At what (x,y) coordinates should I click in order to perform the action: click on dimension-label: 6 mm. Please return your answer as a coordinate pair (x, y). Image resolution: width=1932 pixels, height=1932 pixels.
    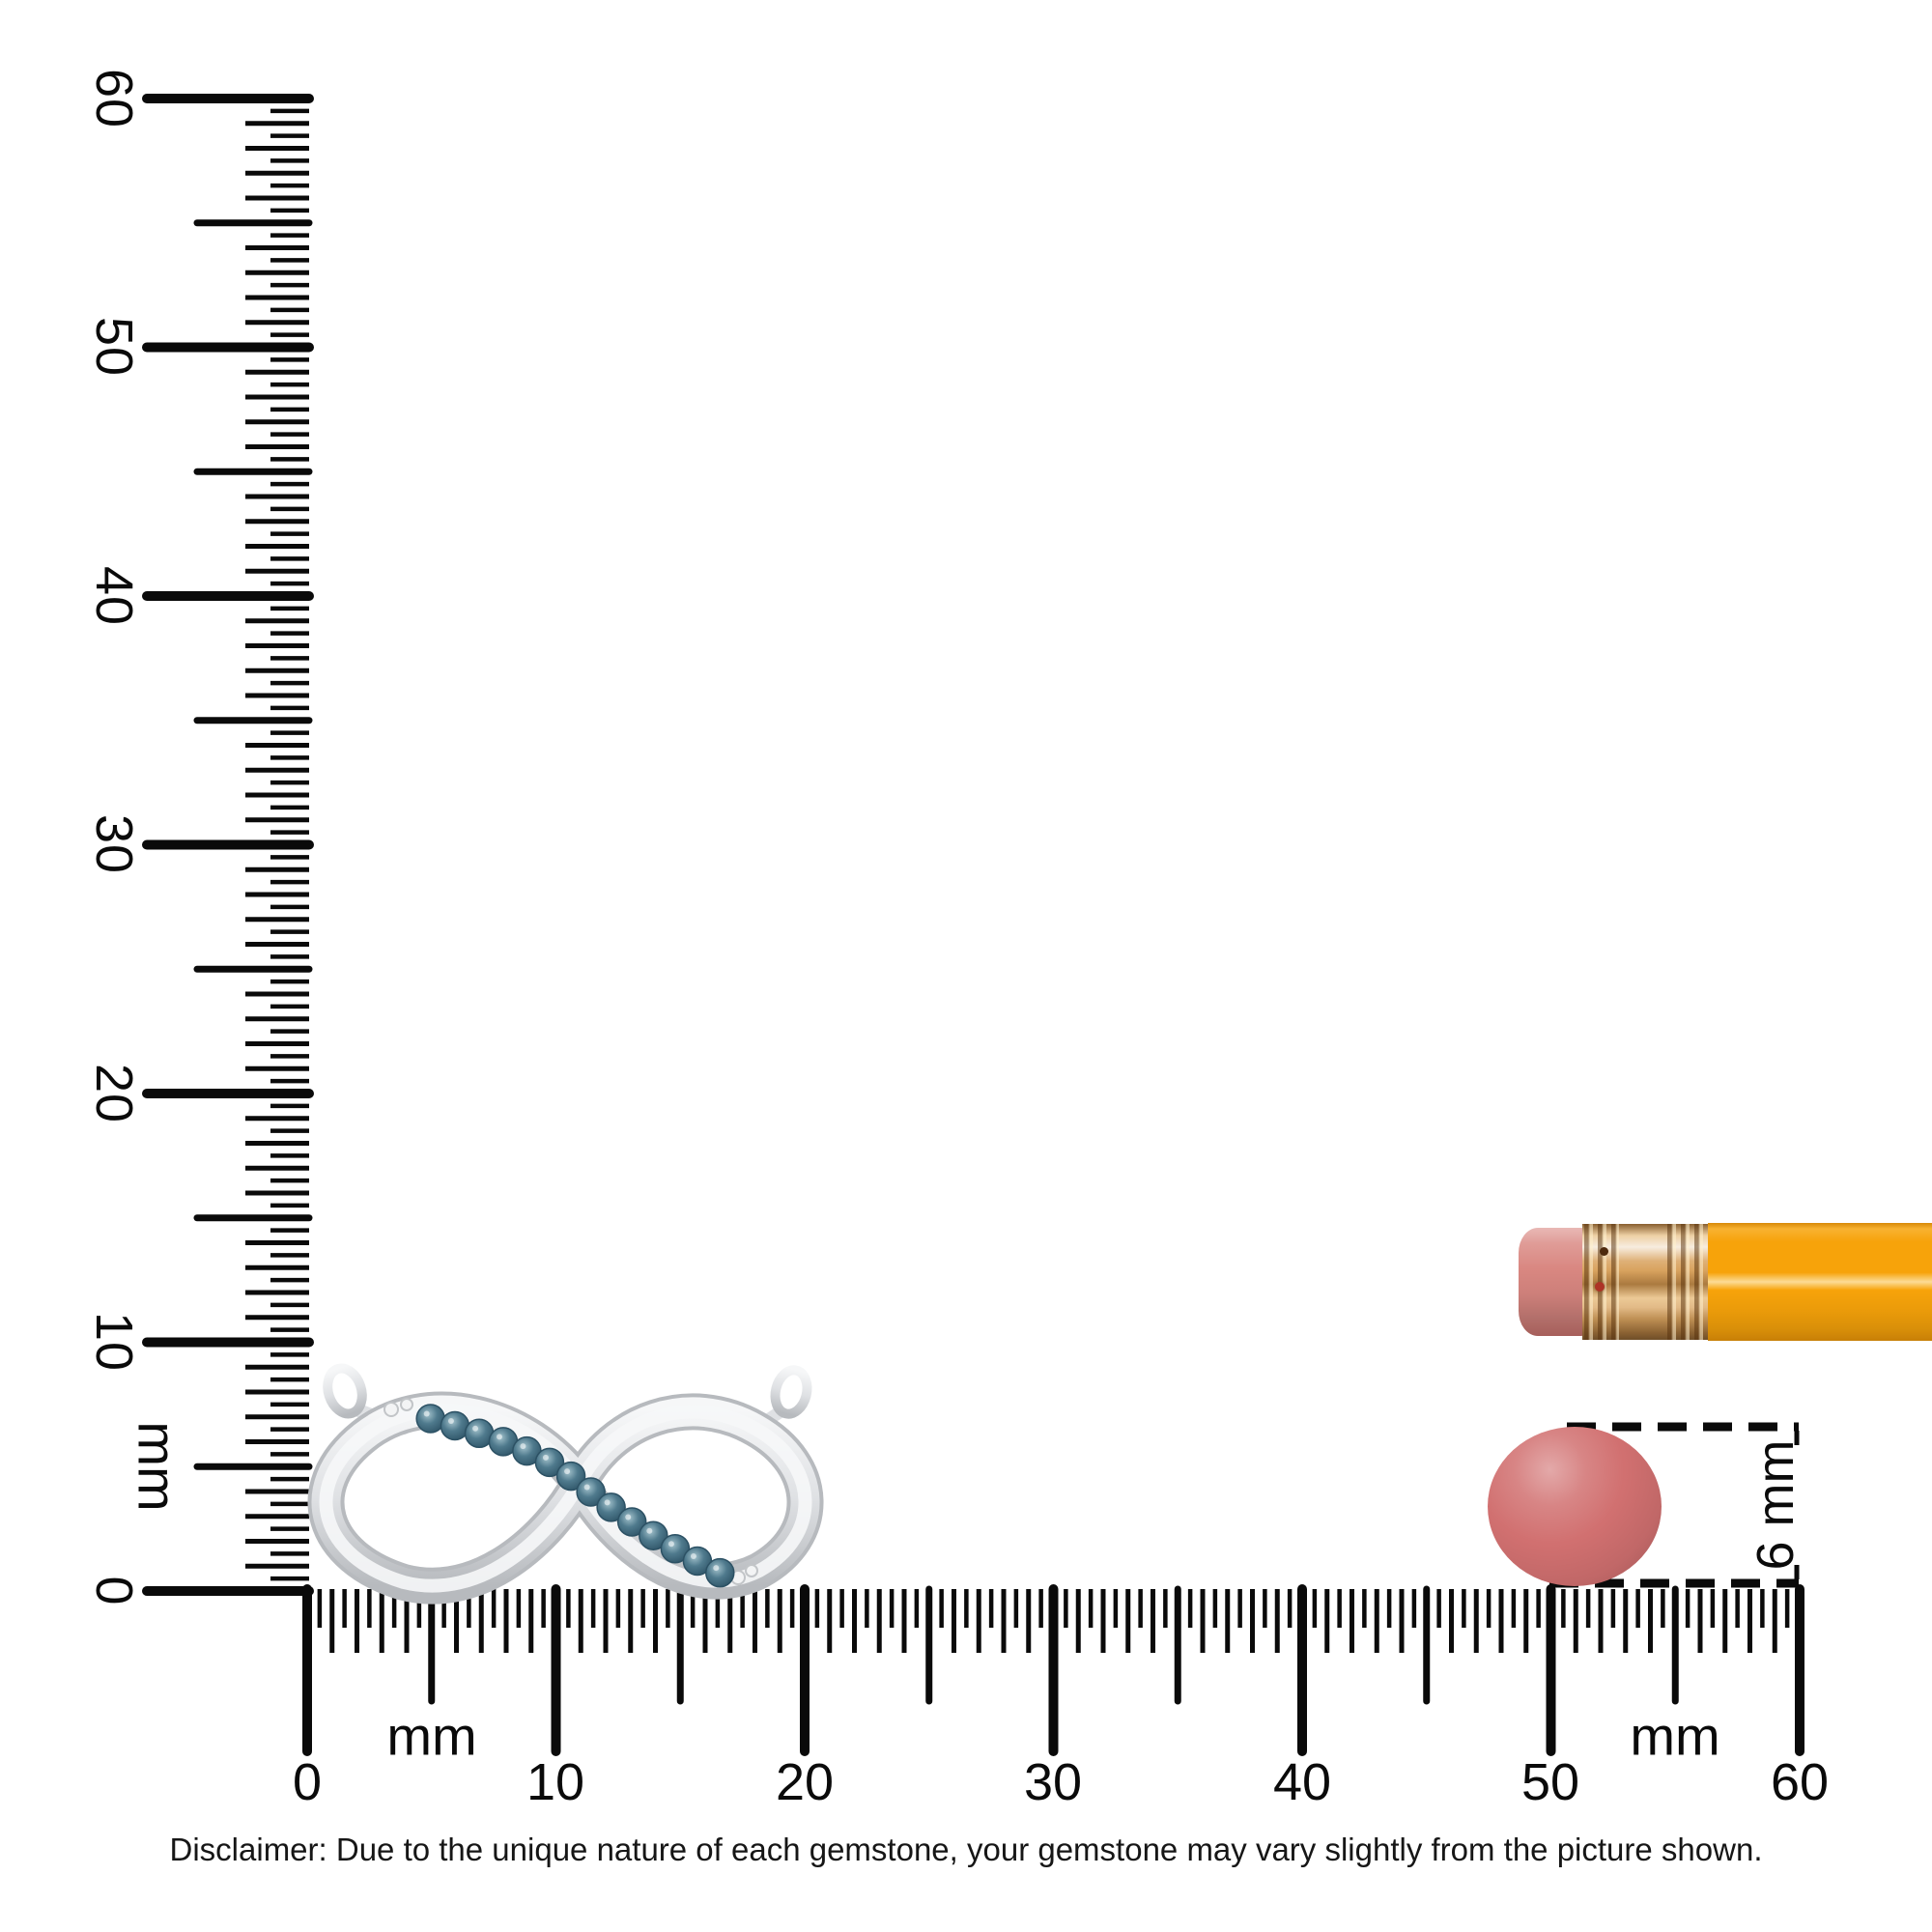
    Looking at the image, I should click on (1775, 1505).